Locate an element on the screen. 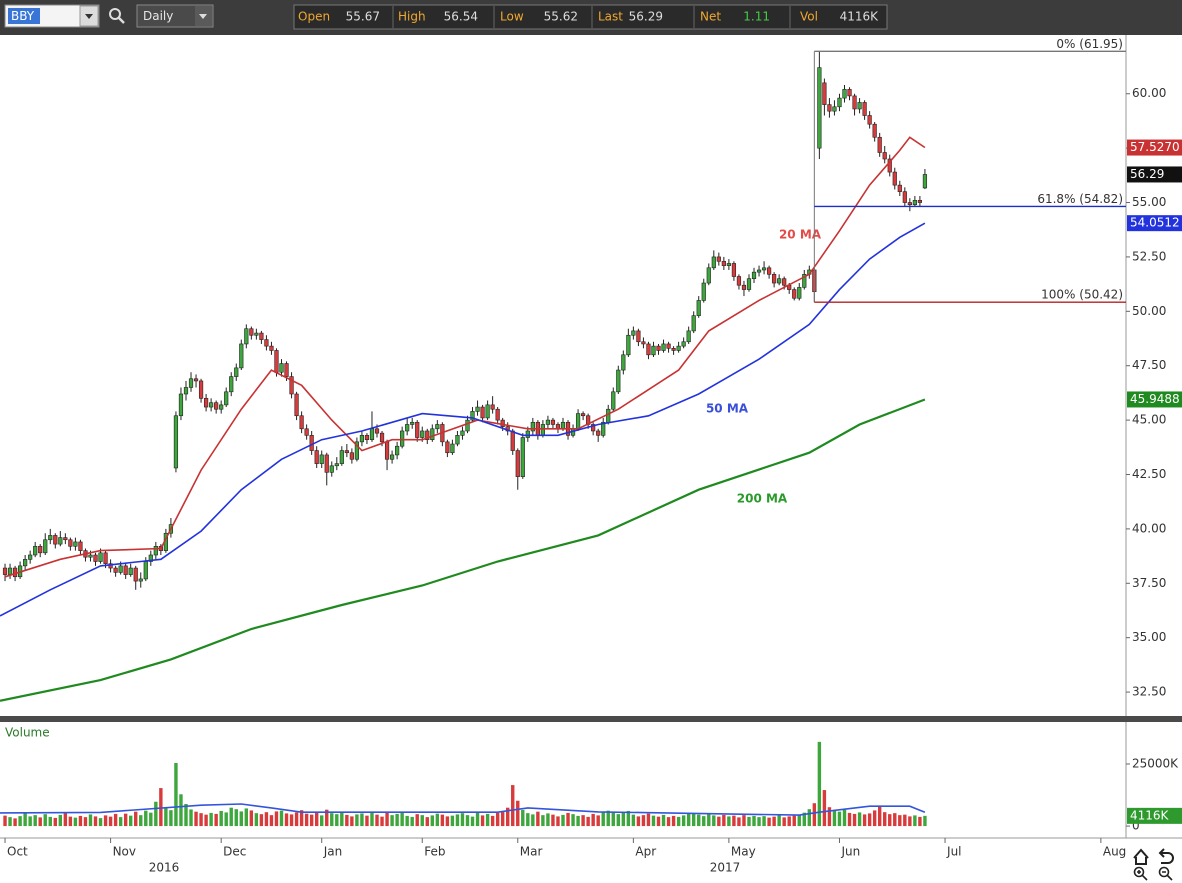 This screenshot has height=883, width=1182. series-label: 20 MA is located at coordinates (800, 235).